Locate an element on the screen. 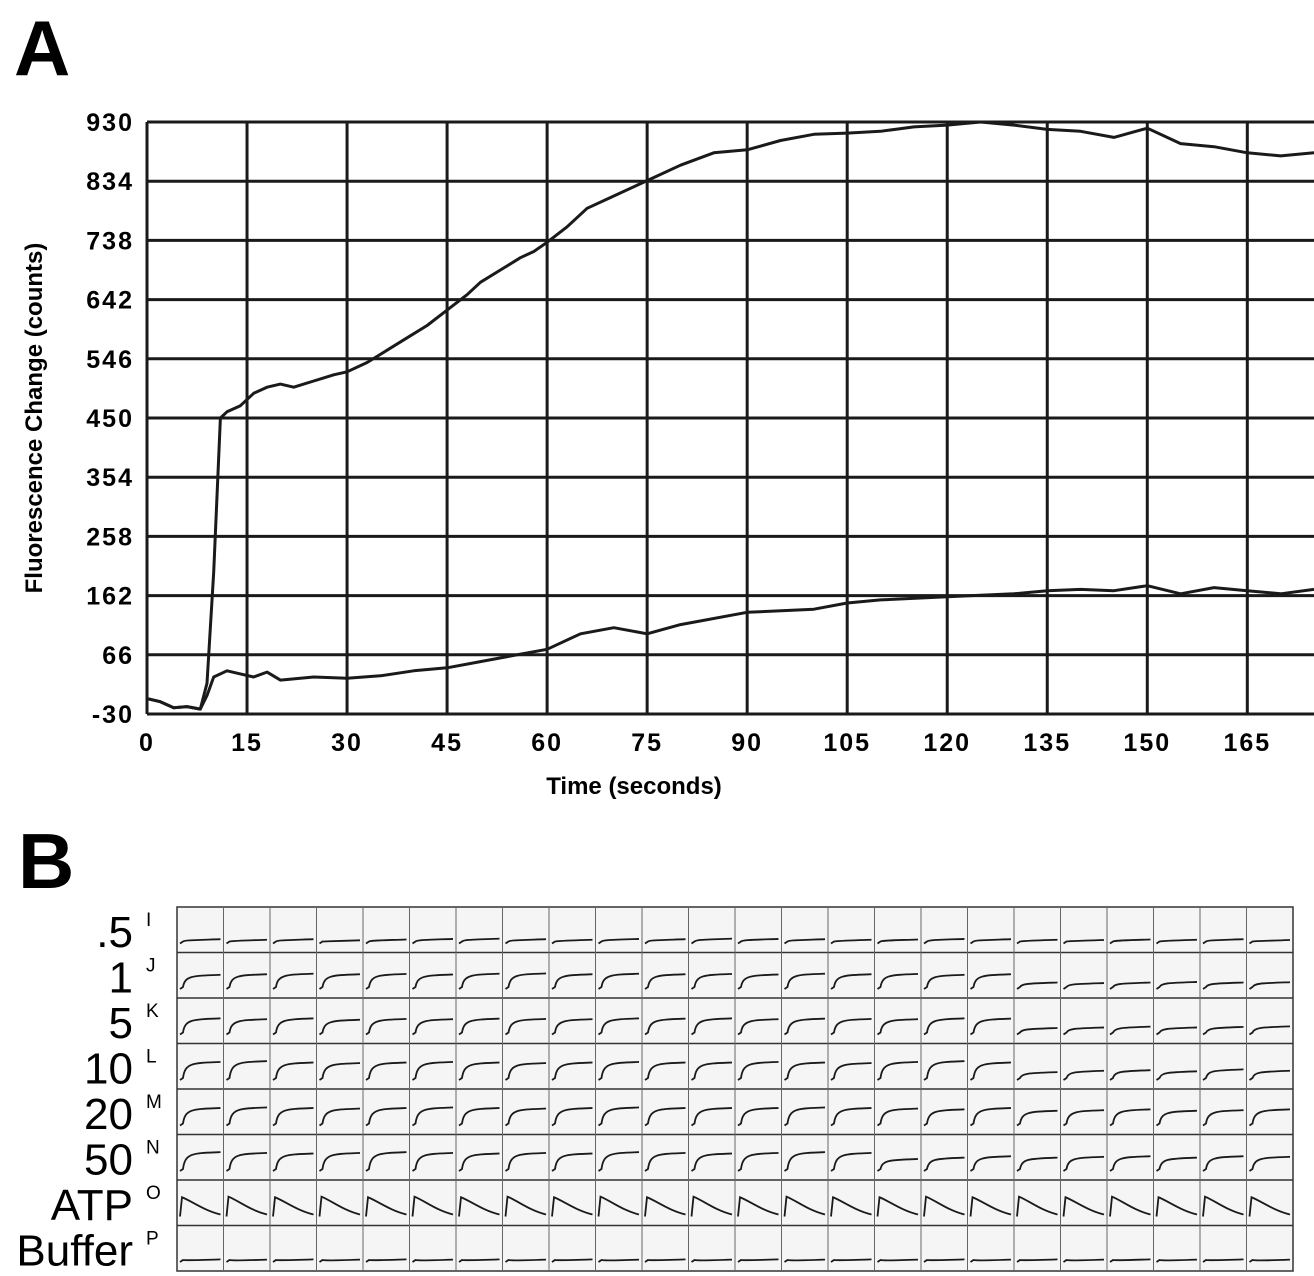 The image size is (1314, 1276). row-letter-label: J is located at coordinates (151, 965).